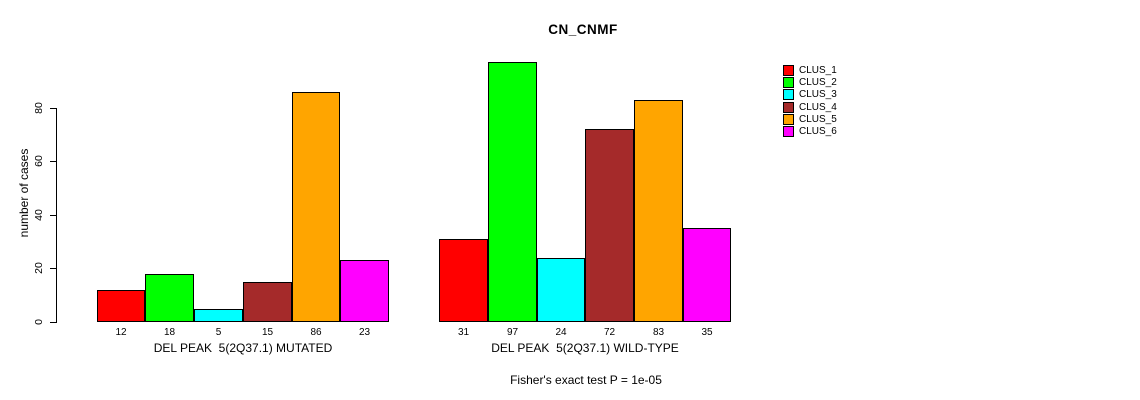 The height and width of the screenshot is (400, 1140). What do you see at coordinates (463, 332) in the screenshot?
I see `bar-value-label: 31` at bounding box center [463, 332].